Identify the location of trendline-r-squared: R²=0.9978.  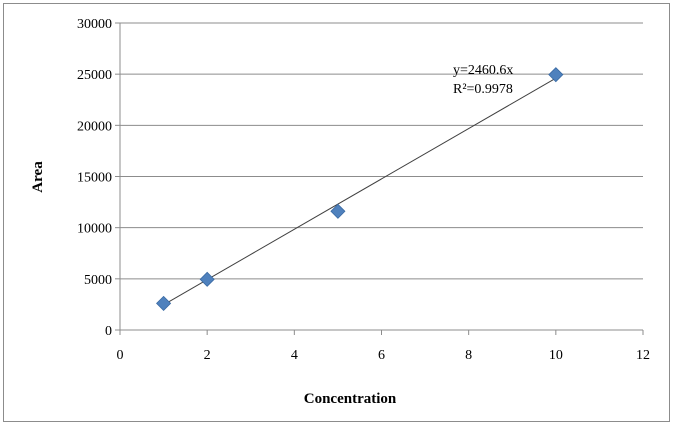
(483, 89).